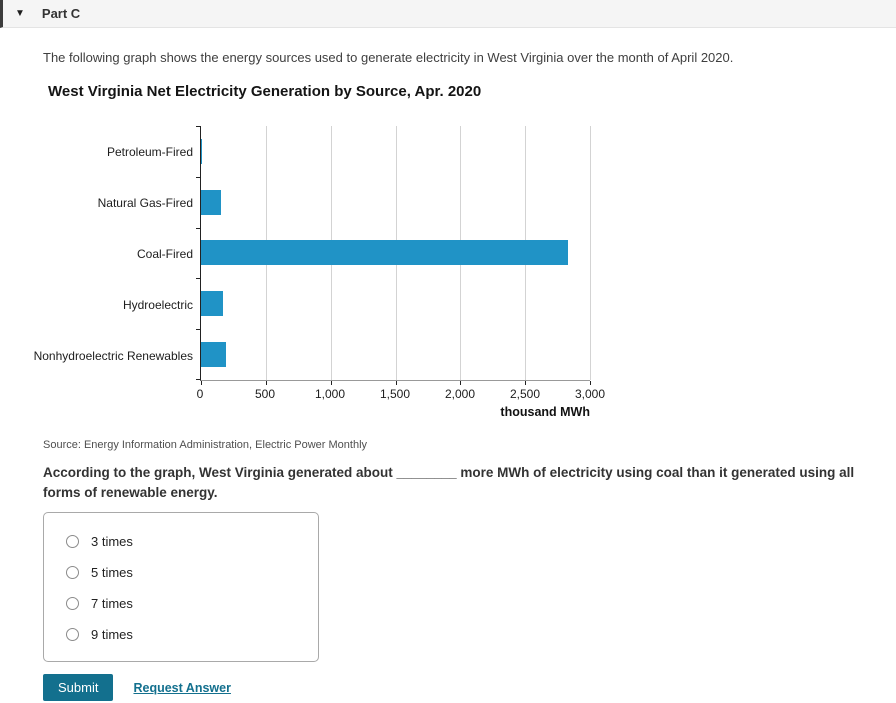 Image resolution: width=896 pixels, height=703 pixels. I want to click on bar-hydroelectric, so click(212, 304).